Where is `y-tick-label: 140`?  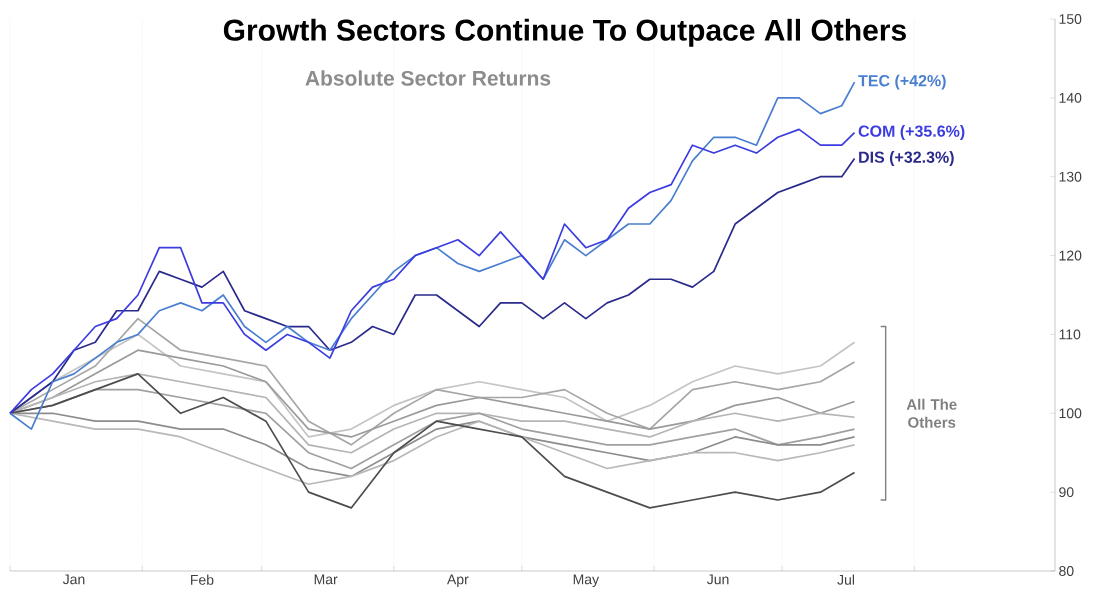
y-tick-label: 140 is located at coordinates (1070, 97).